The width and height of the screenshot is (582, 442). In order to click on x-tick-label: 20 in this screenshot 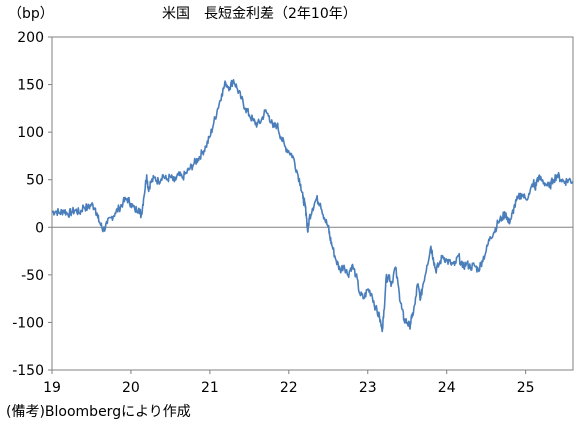, I will do `click(131, 388)`.